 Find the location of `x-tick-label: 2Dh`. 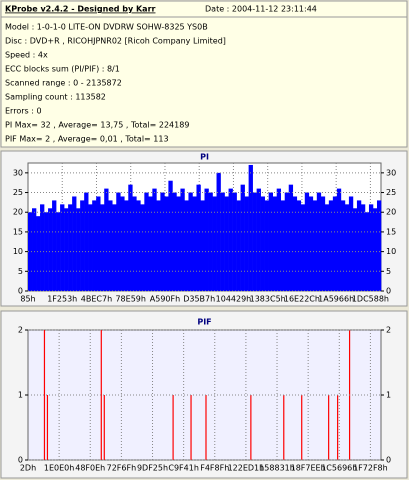

x-tick-label: 2Dh is located at coordinates (28, 468).